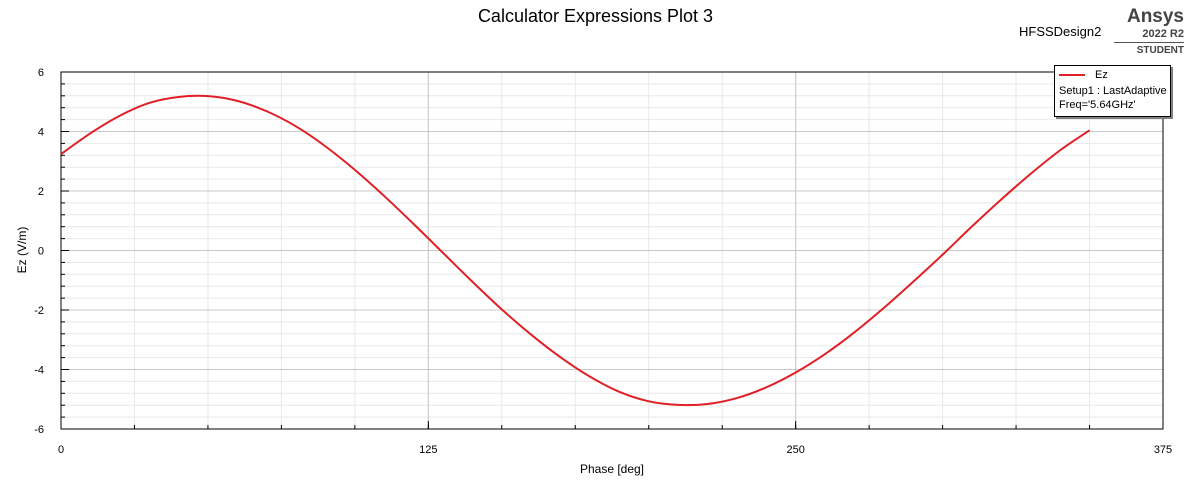 This screenshot has height=482, width=1191. Describe the element at coordinates (1072, 75) in the screenshot. I see `legend-swatch` at that location.